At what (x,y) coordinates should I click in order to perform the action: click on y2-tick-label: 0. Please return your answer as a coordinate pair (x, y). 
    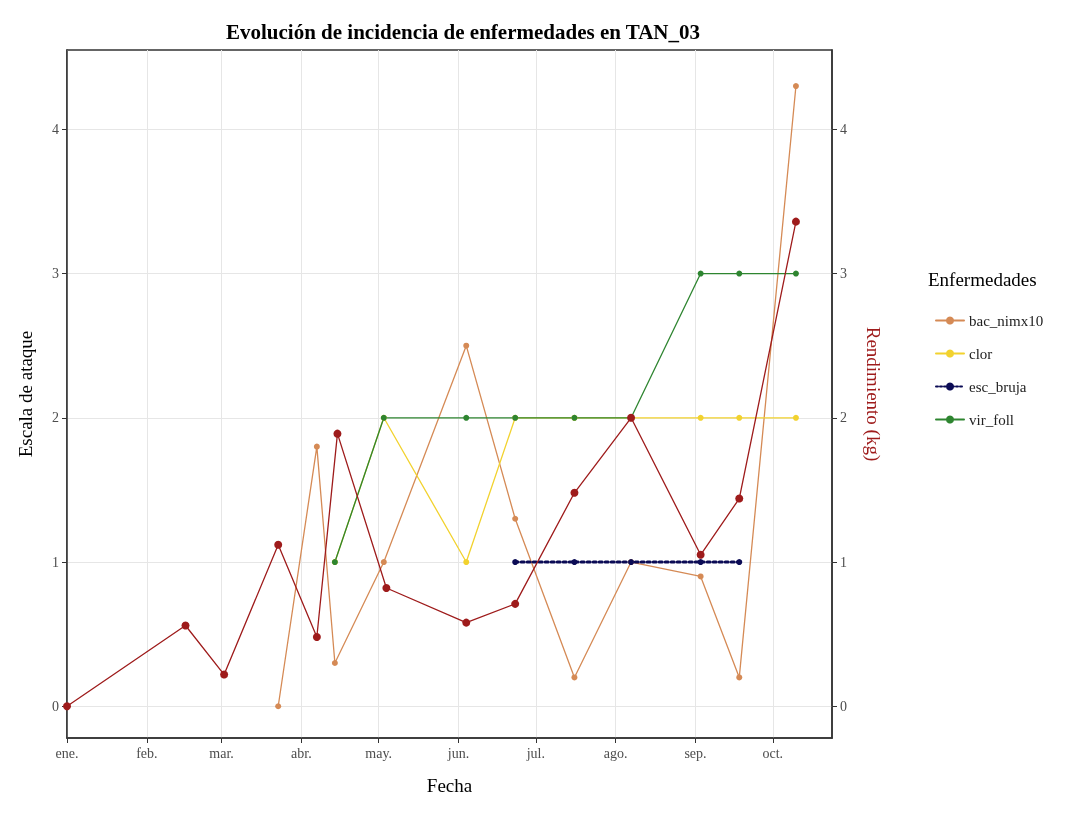
    Looking at the image, I should click on (843, 706).